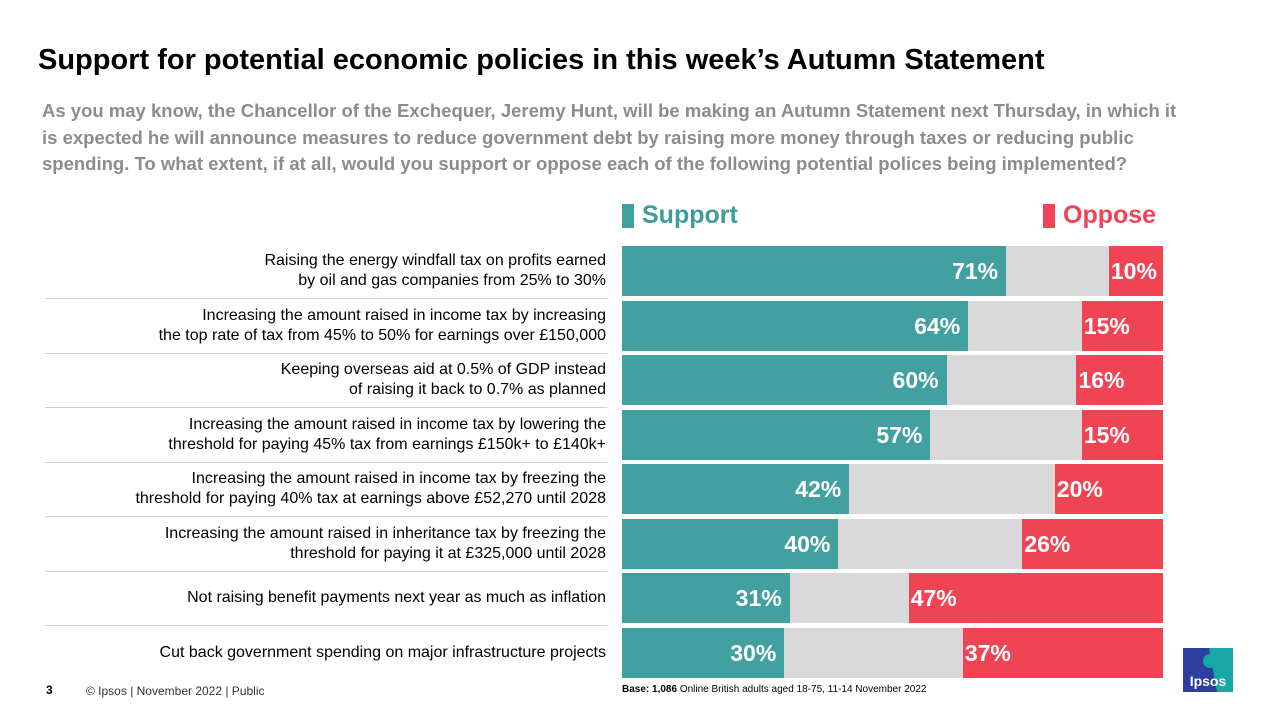  What do you see at coordinates (1079, 489) in the screenshot?
I see `oppose-bar-value-label: 20%` at bounding box center [1079, 489].